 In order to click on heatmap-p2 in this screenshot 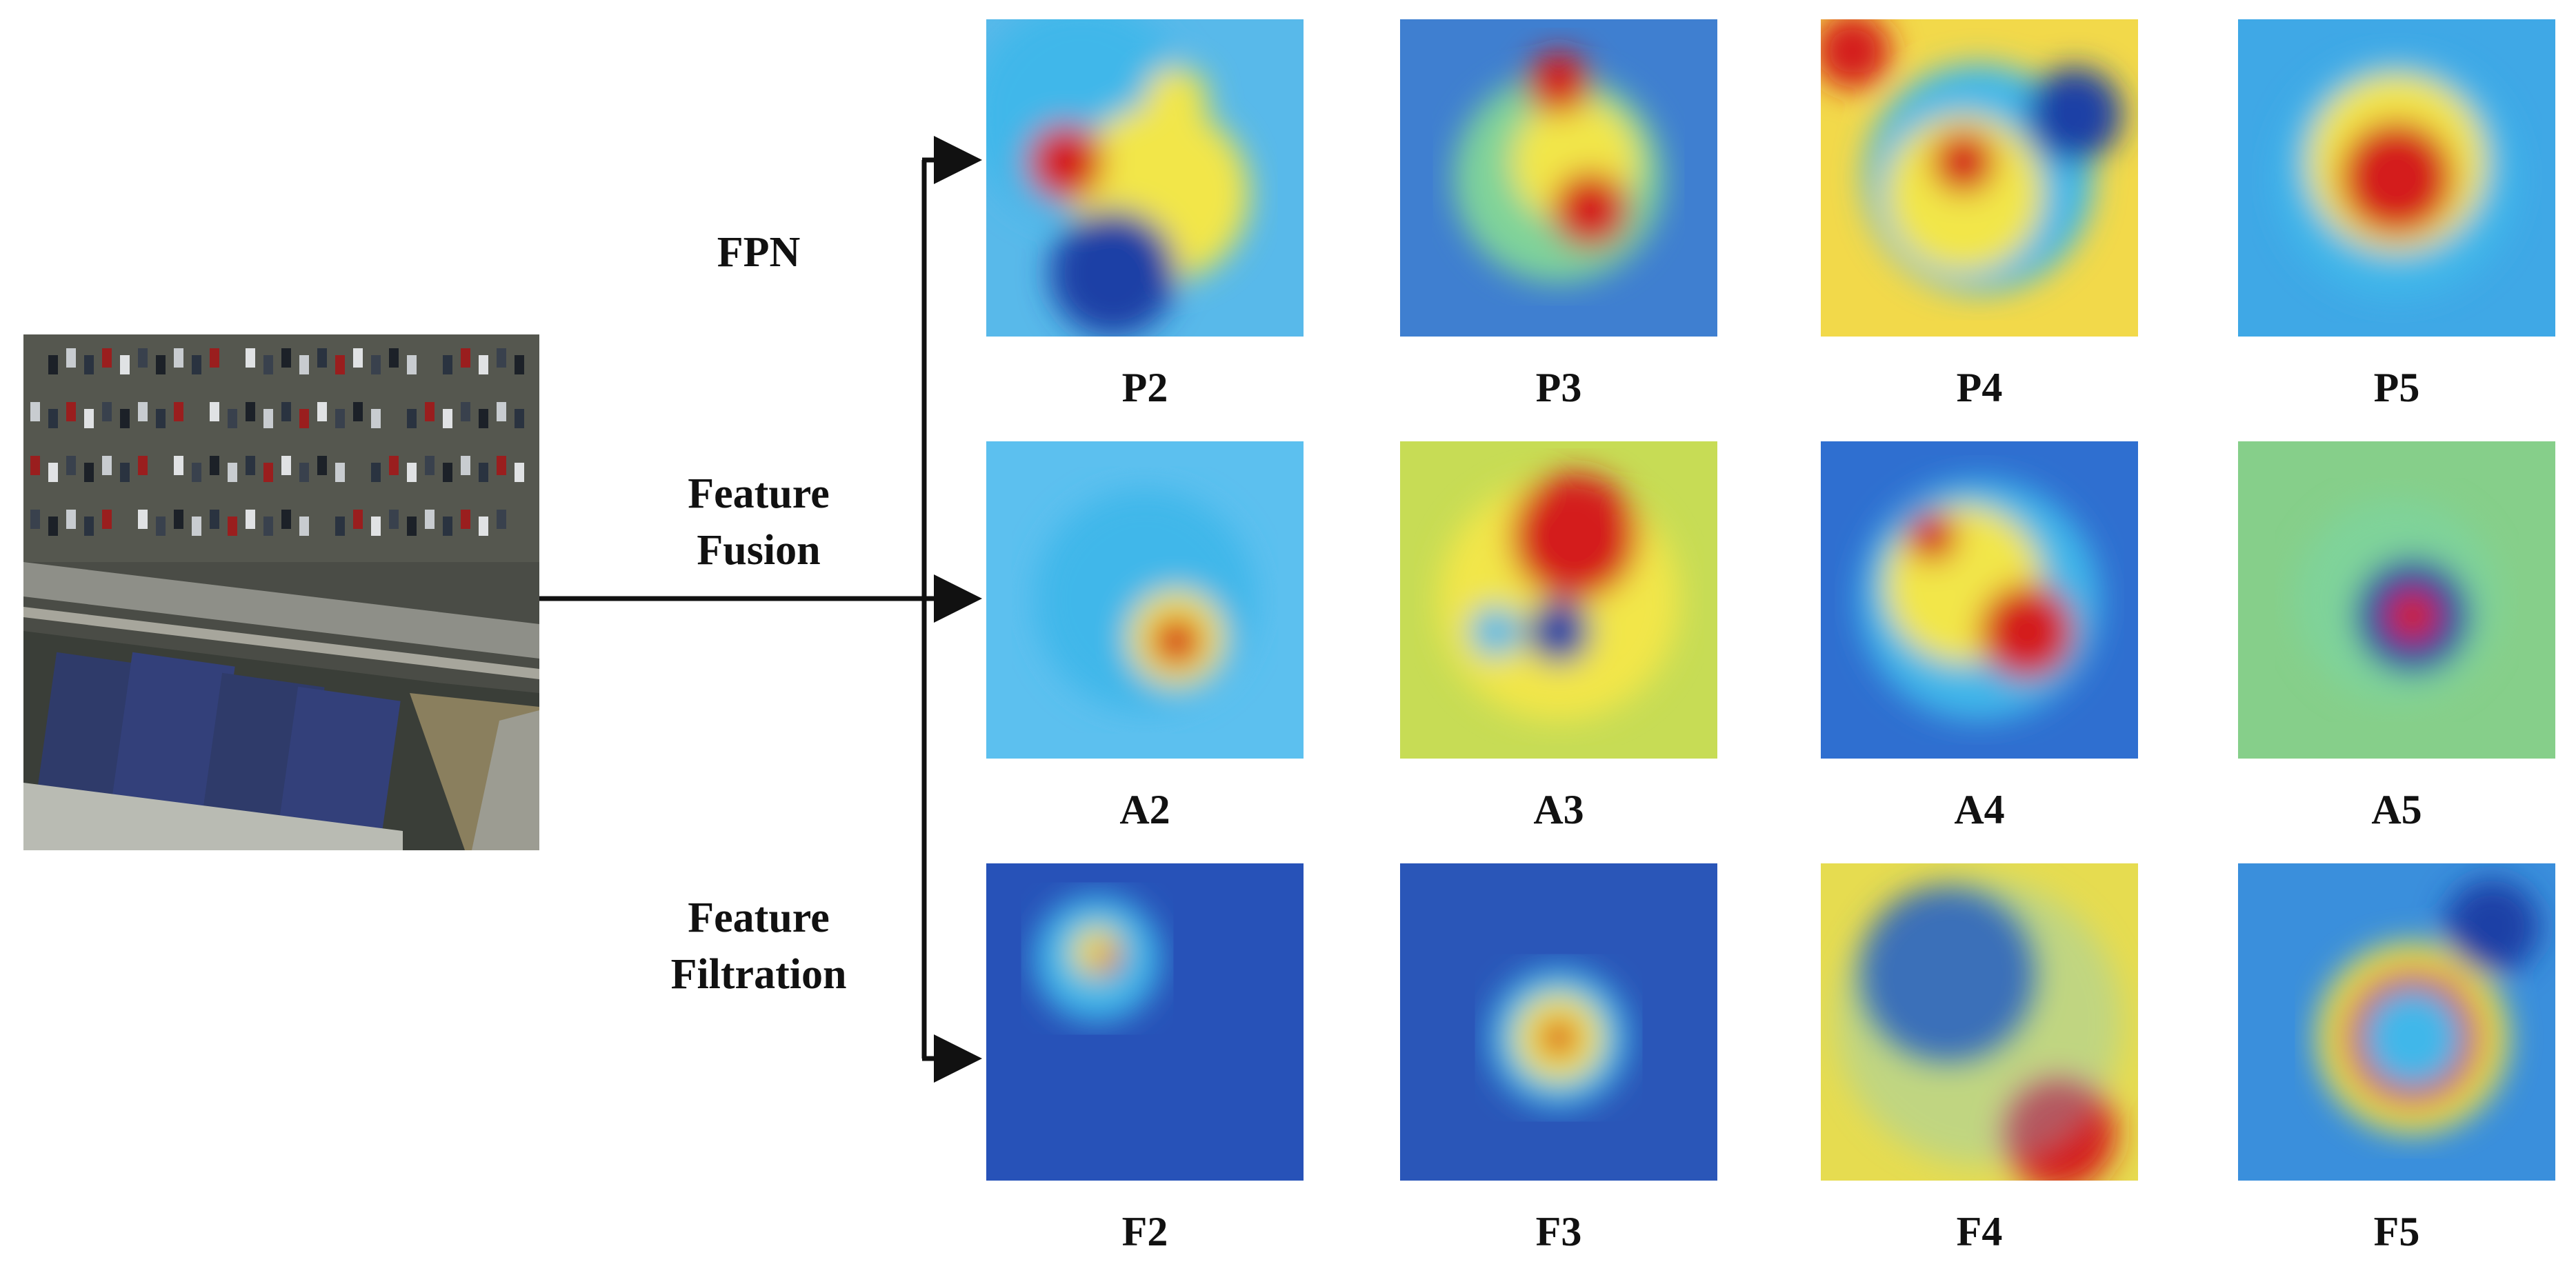, I will do `click(1145, 178)`.